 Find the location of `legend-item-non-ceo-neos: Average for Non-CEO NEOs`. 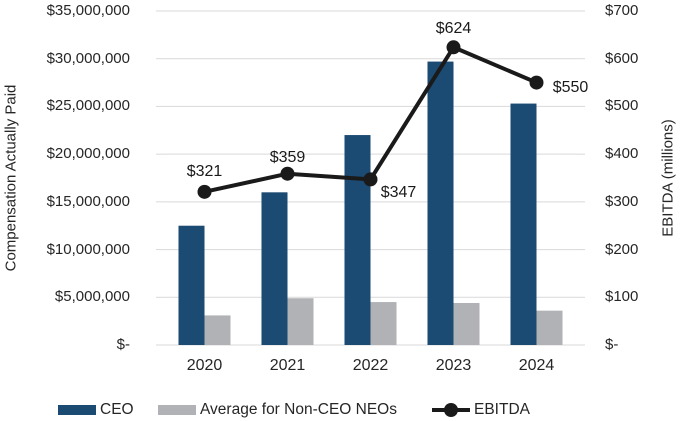

legend-item-non-ceo-neos: Average for Non-CEO NEOs is located at coordinates (277, 410).